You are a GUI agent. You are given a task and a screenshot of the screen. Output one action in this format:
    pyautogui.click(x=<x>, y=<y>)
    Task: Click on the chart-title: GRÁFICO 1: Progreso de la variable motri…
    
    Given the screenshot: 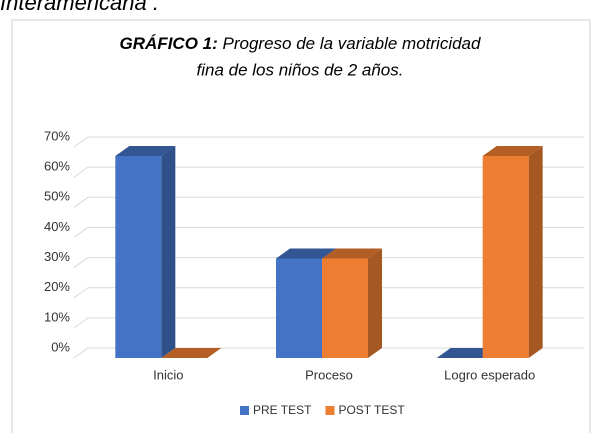 What is the action you would take?
    pyautogui.click(x=300, y=43)
    